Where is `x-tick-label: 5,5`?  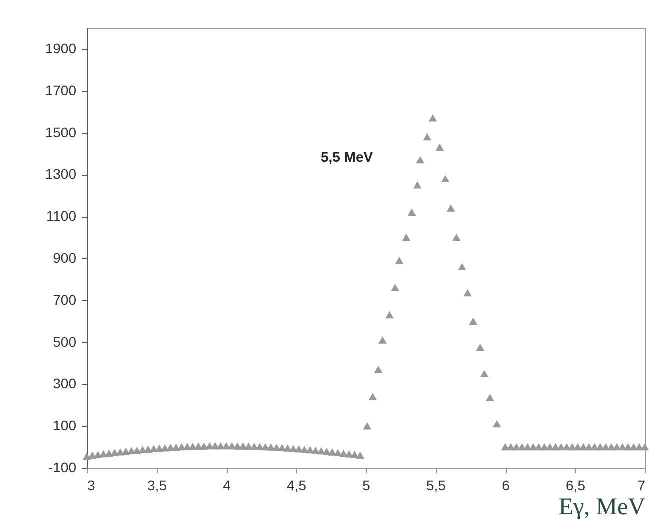
x-tick-label: 5,5 is located at coordinates (436, 486).